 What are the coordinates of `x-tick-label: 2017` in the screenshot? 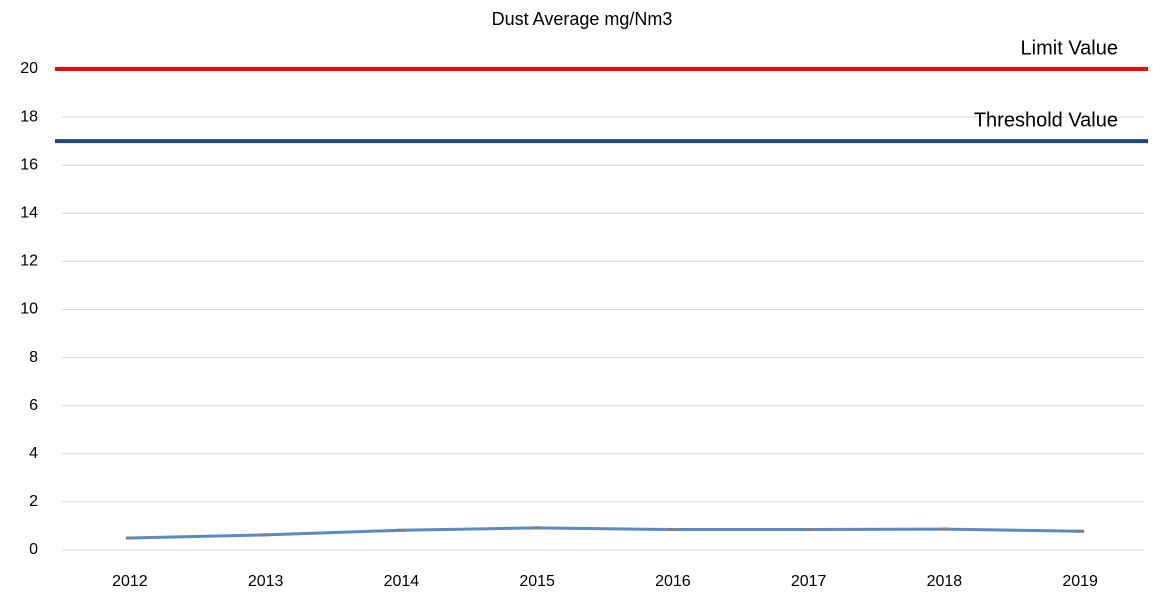 It's located at (809, 581).